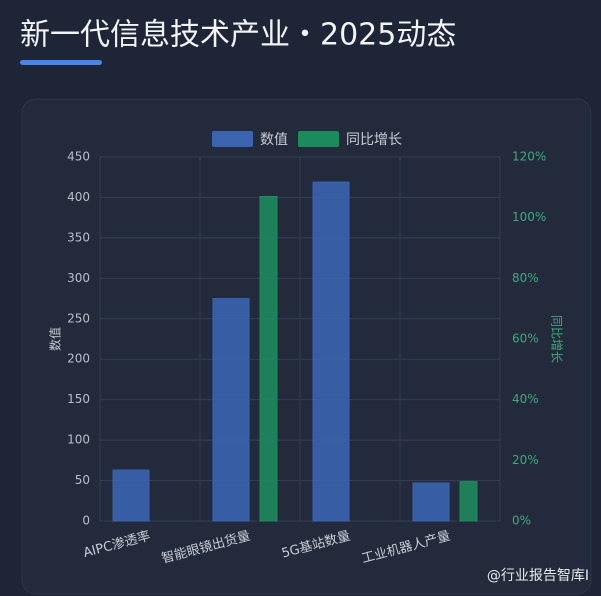 This screenshot has width=601, height=596. What do you see at coordinates (521, 521) in the screenshot?
I see `y2-tick-label: 0%` at bounding box center [521, 521].